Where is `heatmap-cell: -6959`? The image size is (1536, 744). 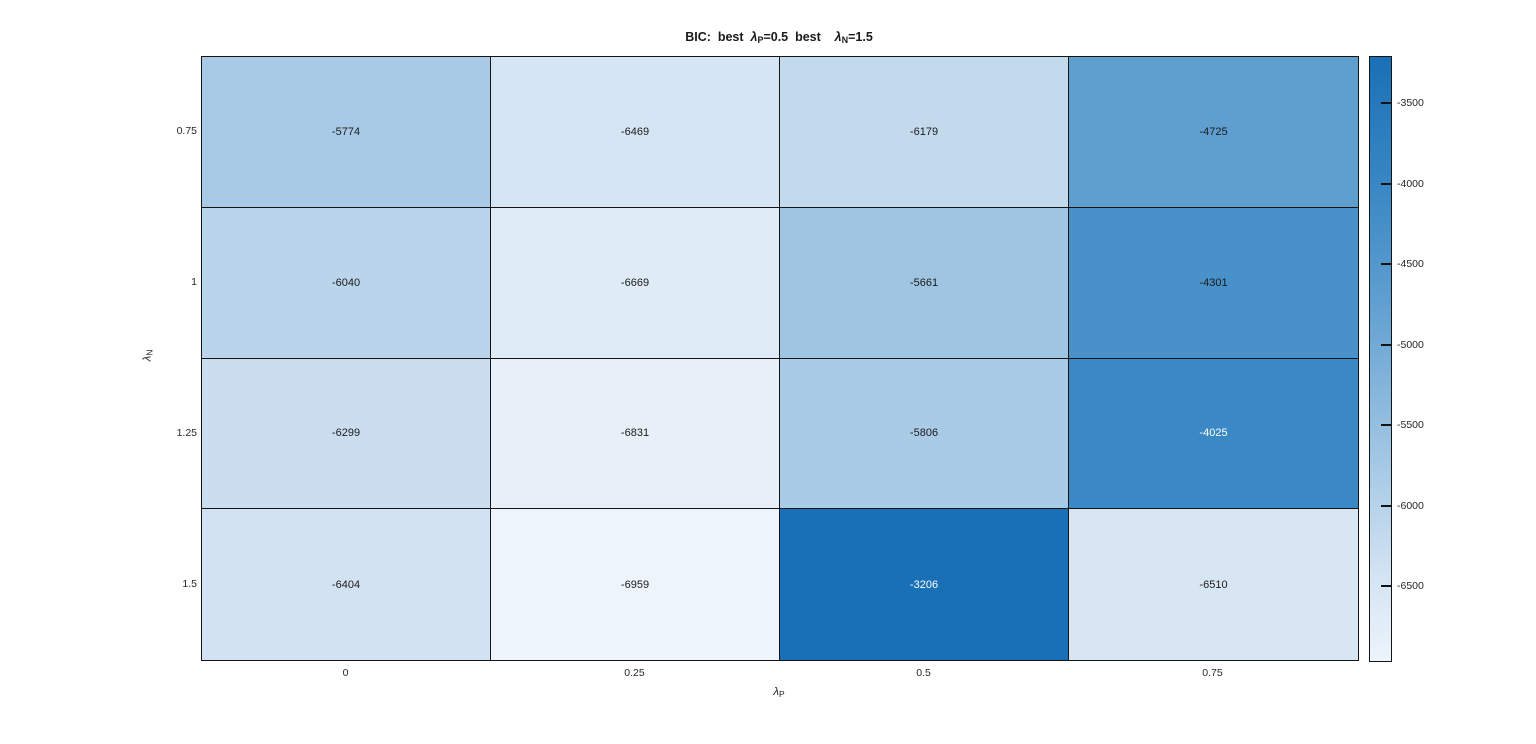 heatmap-cell: -6959 is located at coordinates (635, 584).